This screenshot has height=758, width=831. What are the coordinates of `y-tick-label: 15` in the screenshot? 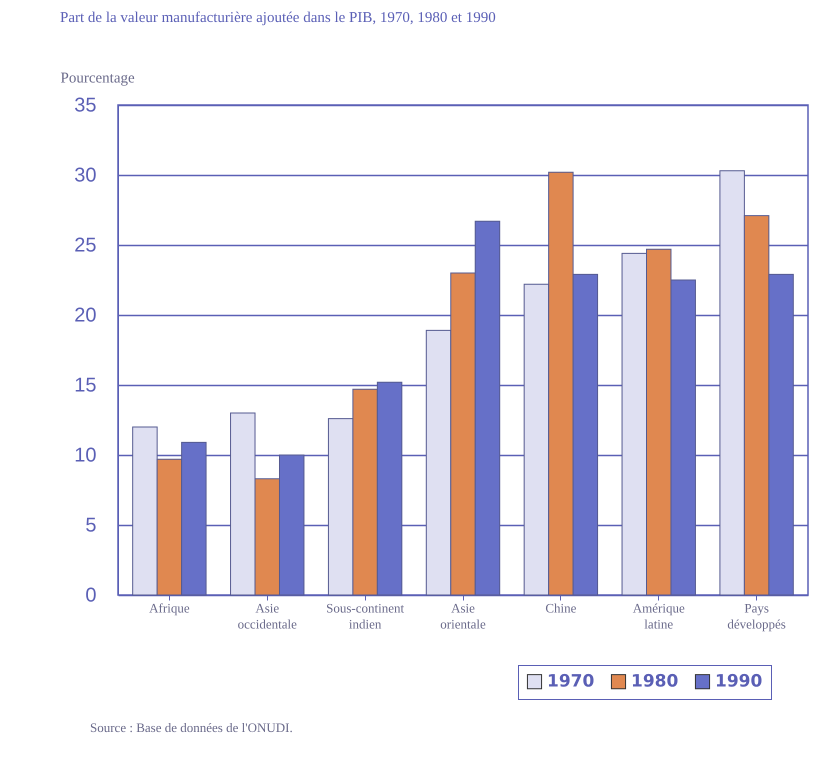 It's located at (85, 385).